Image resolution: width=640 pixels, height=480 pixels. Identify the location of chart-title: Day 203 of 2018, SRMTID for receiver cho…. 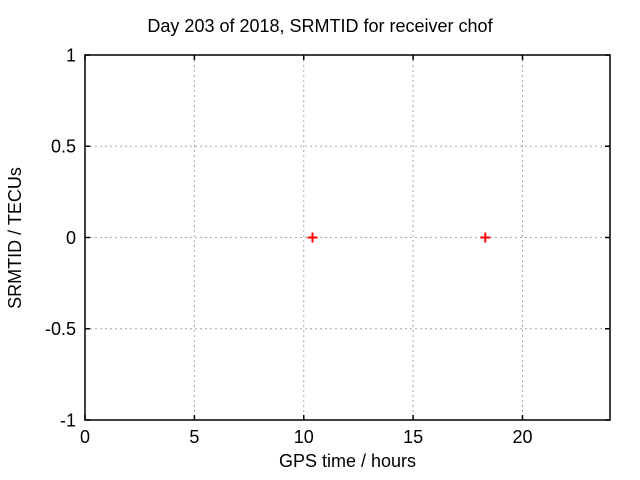
(320, 26).